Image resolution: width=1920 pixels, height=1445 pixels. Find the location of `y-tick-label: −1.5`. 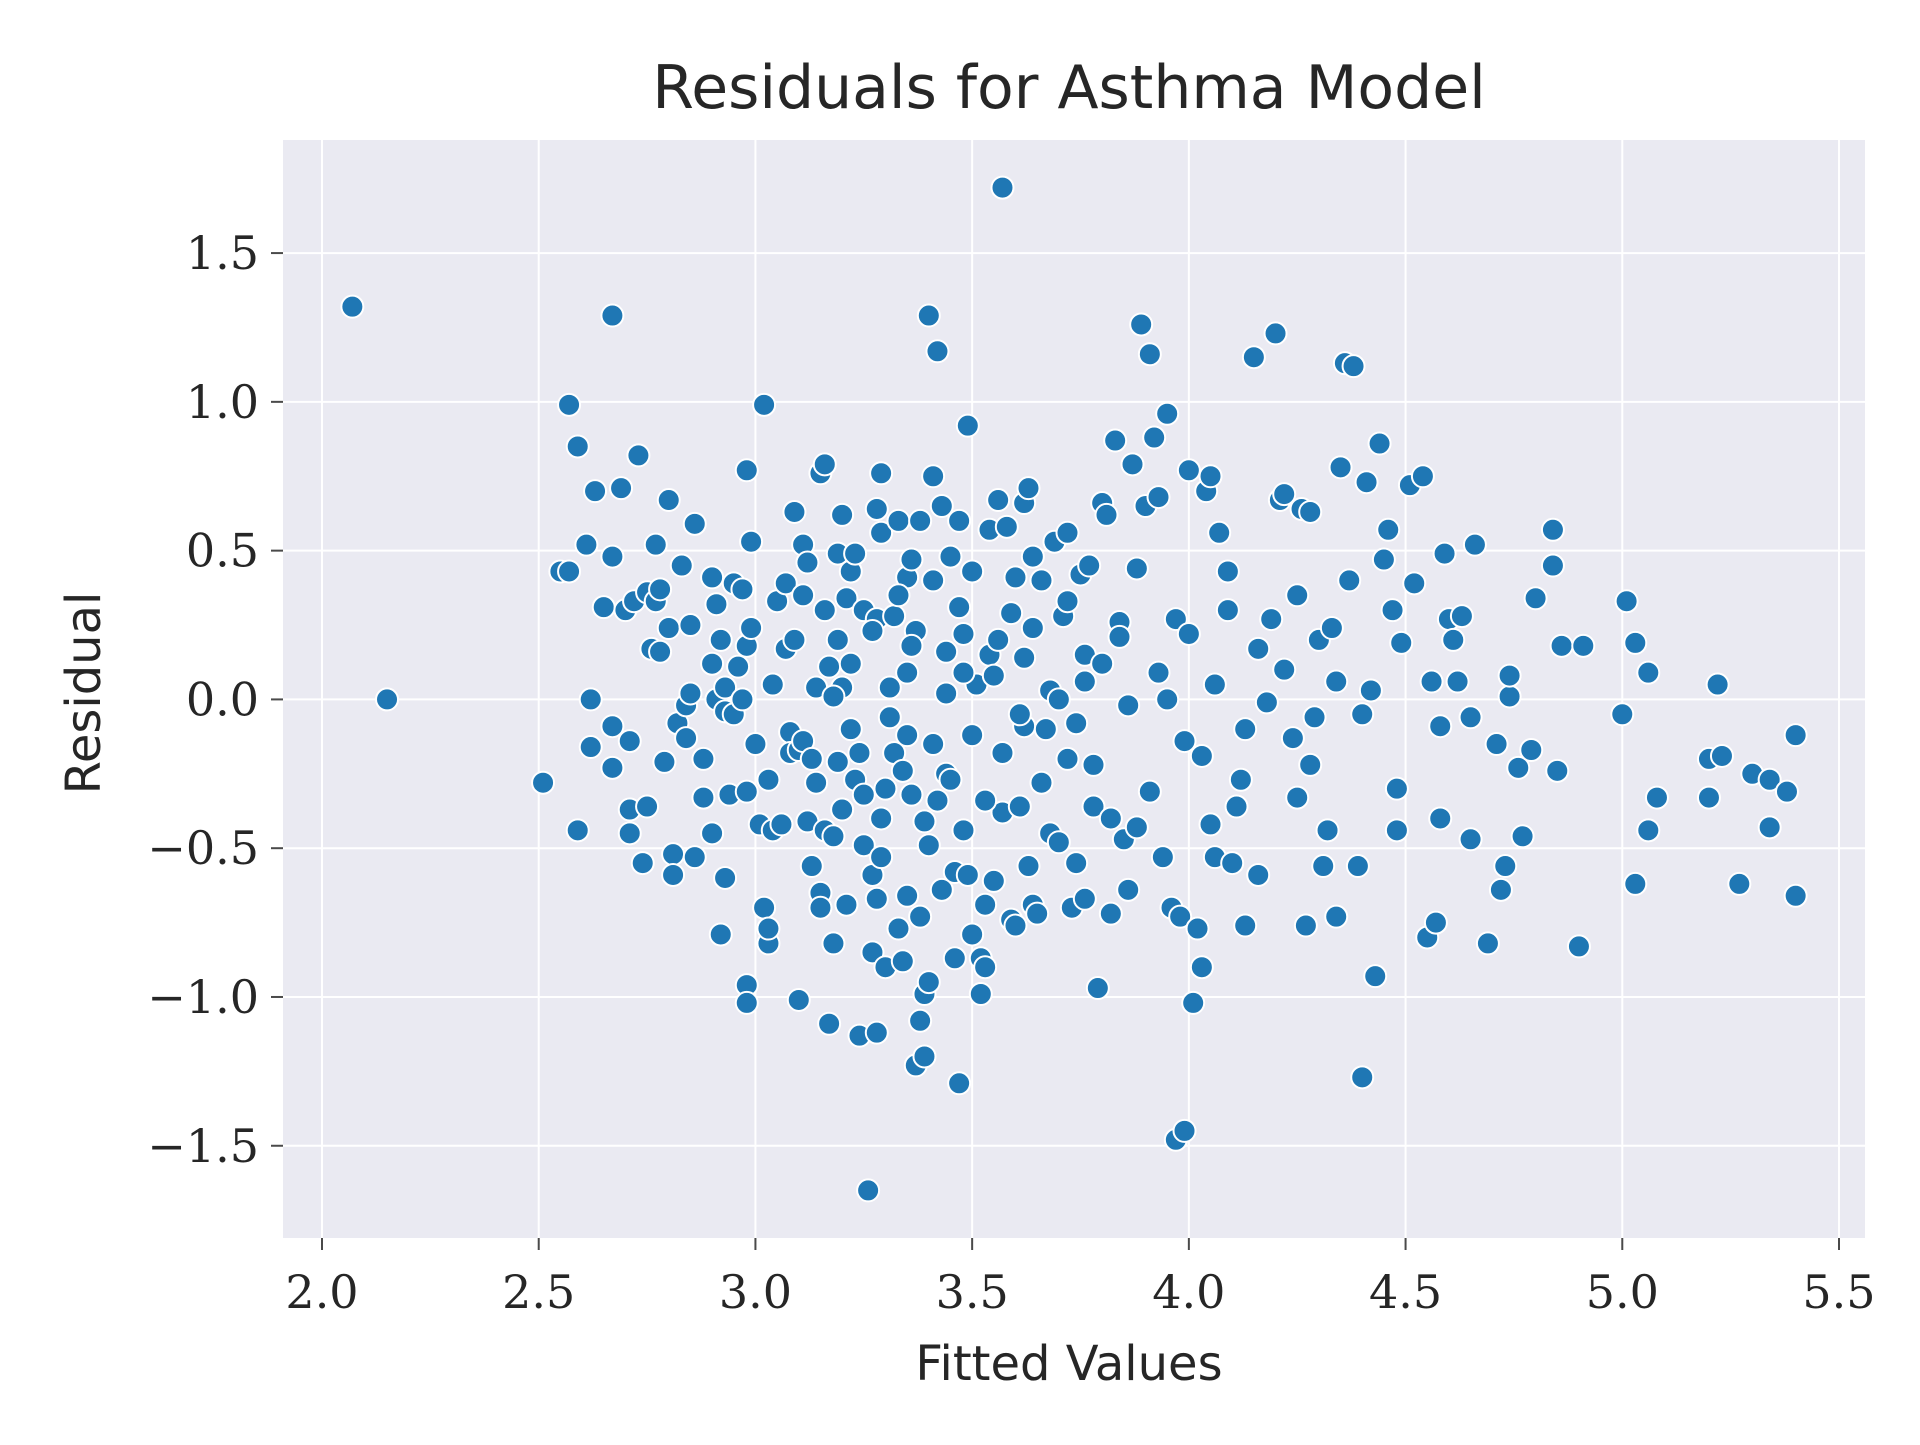

y-tick-label: −1.5 is located at coordinates (203, 1146).